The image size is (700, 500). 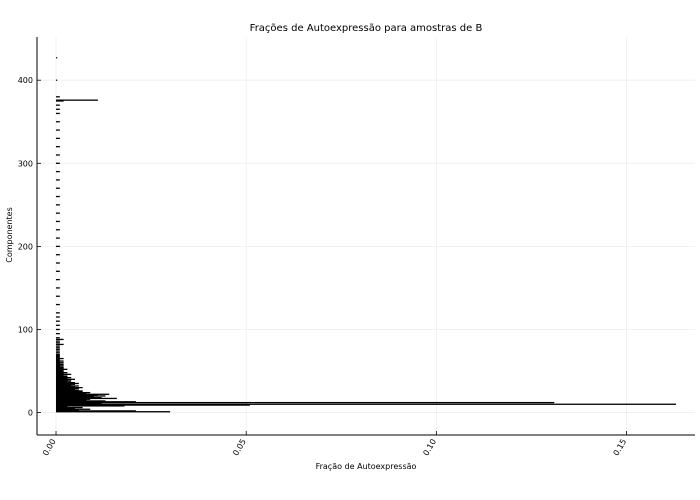 What do you see at coordinates (49, 448) in the screenshot?
I see `x-tick-label: 0.00` at bounding box center [49, 448].